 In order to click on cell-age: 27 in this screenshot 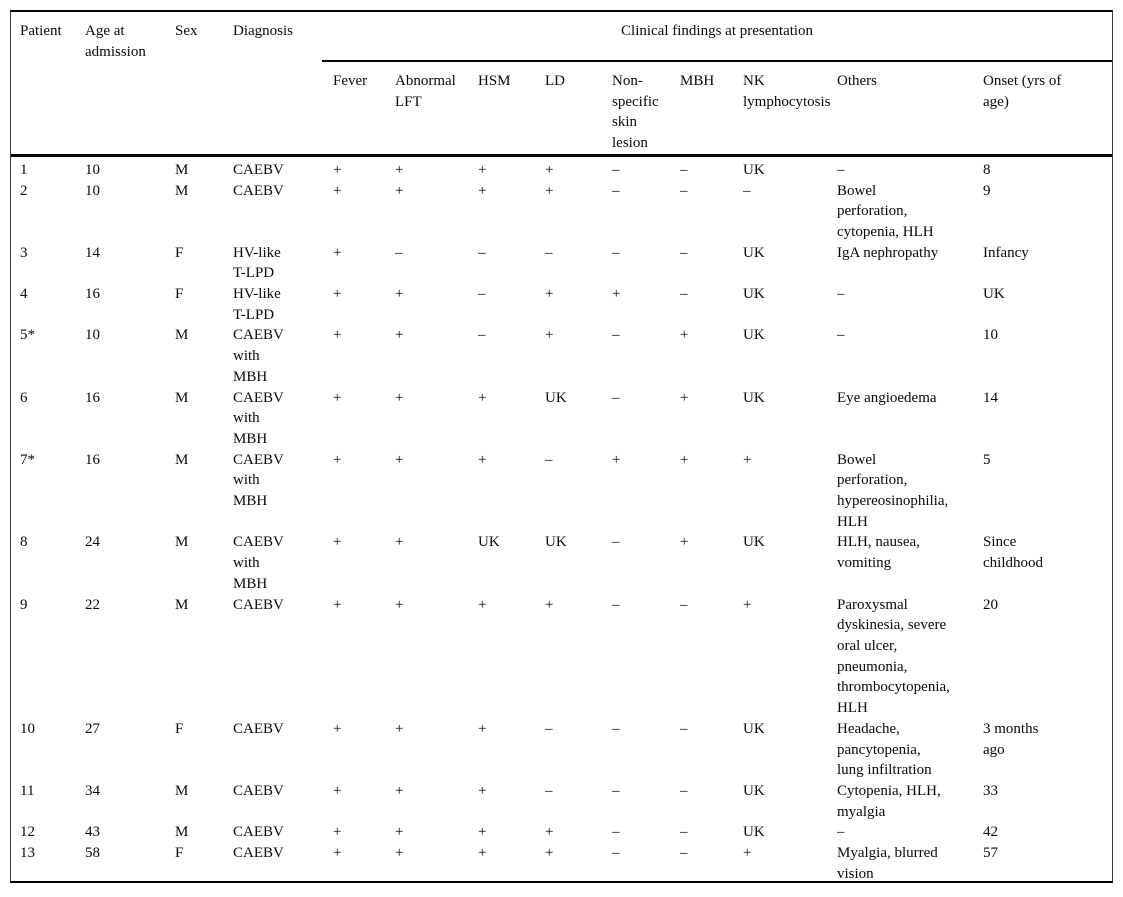, I will do `click(92, 728)`.